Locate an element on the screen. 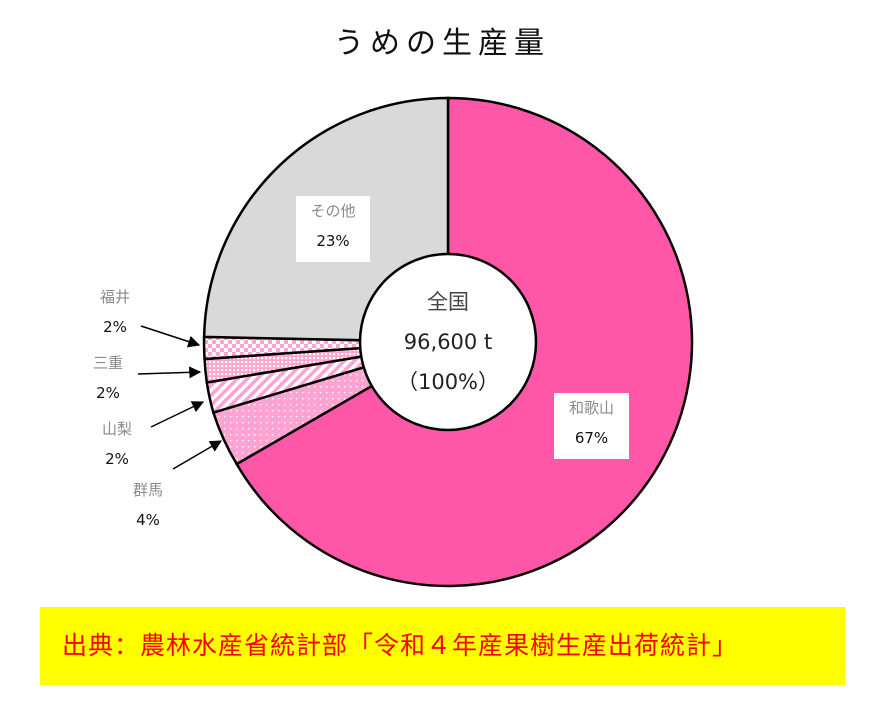 The width and height of the screenshot is (884, 705). label-sonota: その他 23% is located at coordinates (333, 229).